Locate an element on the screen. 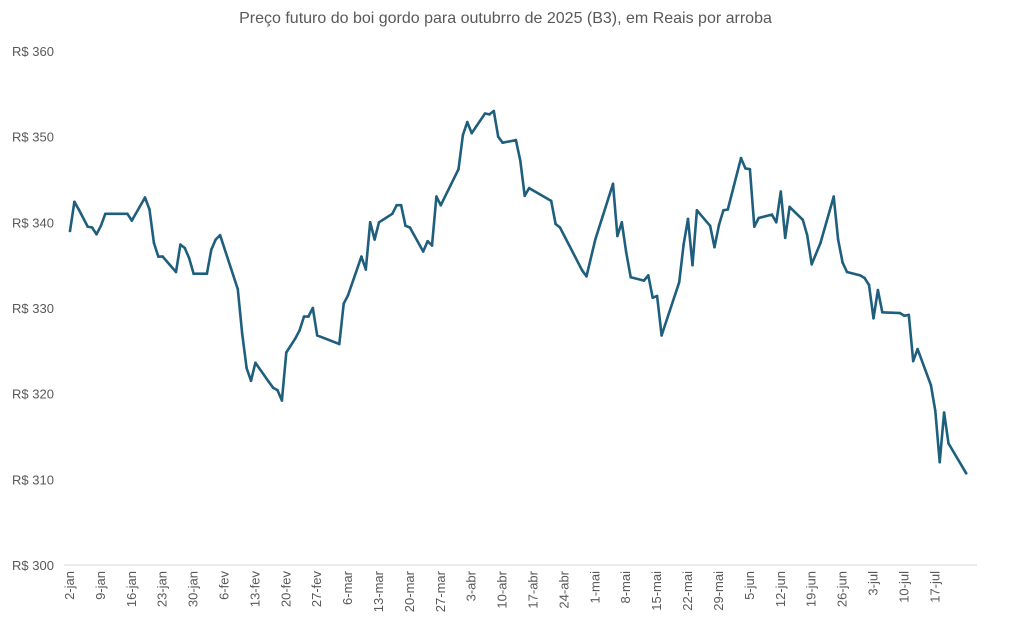 The height and width of the screenshot is (629, 1011). x-tick-label: 29-mai is located at coordinates (718, 591).